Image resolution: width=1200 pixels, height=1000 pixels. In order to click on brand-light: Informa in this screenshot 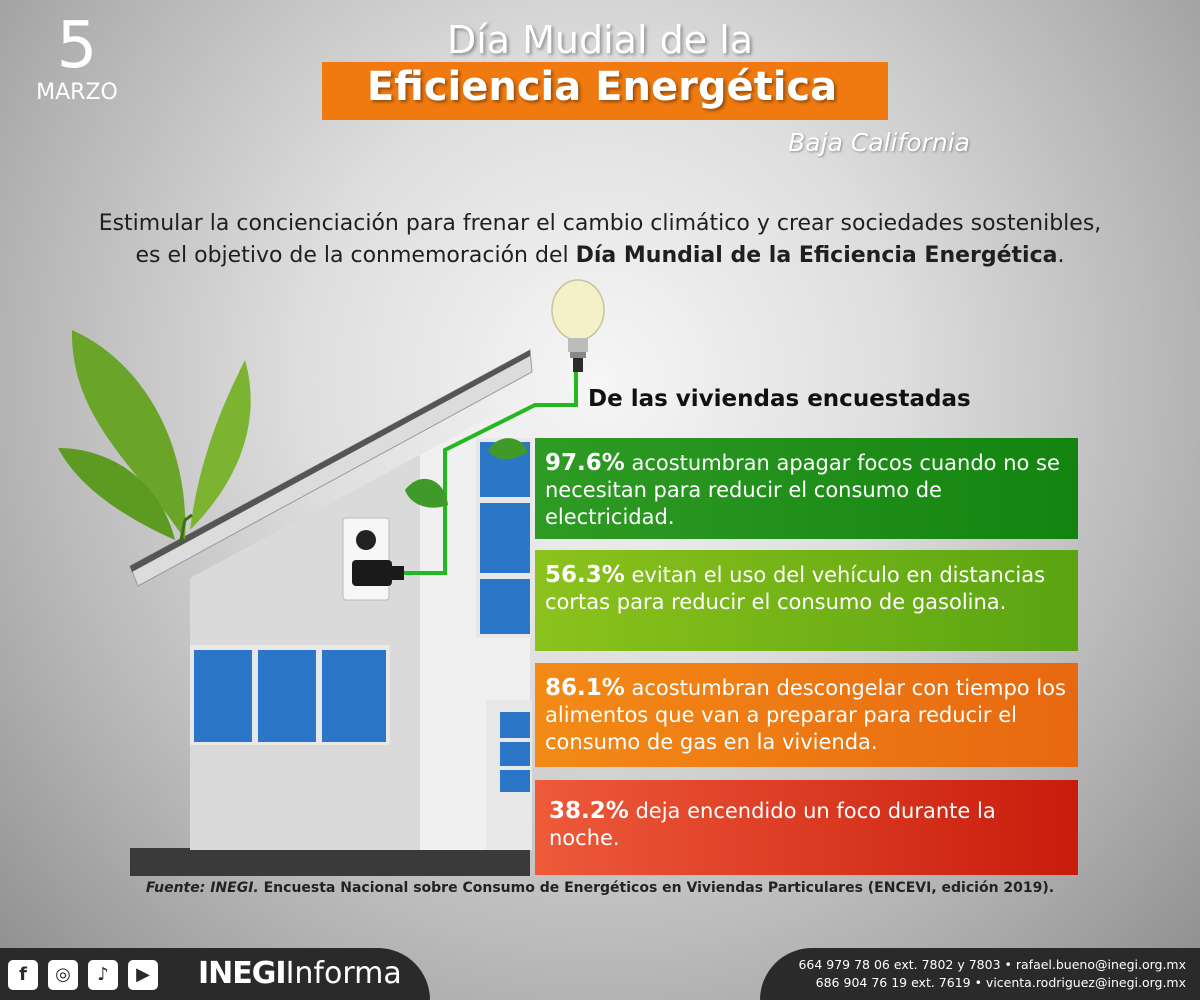, I will do `click(343, 973)`.